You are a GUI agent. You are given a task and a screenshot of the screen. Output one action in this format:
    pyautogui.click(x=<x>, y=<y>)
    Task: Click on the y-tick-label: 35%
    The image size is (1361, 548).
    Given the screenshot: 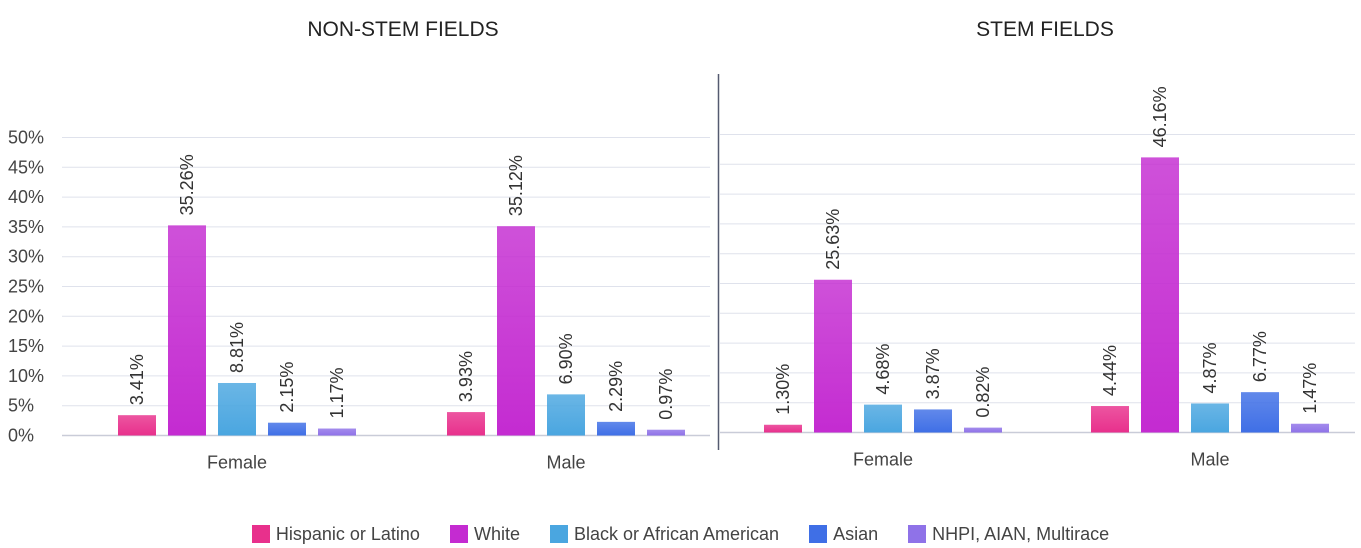 What is the action you would take?
    pyautogui.click(x=26, y=227)
    